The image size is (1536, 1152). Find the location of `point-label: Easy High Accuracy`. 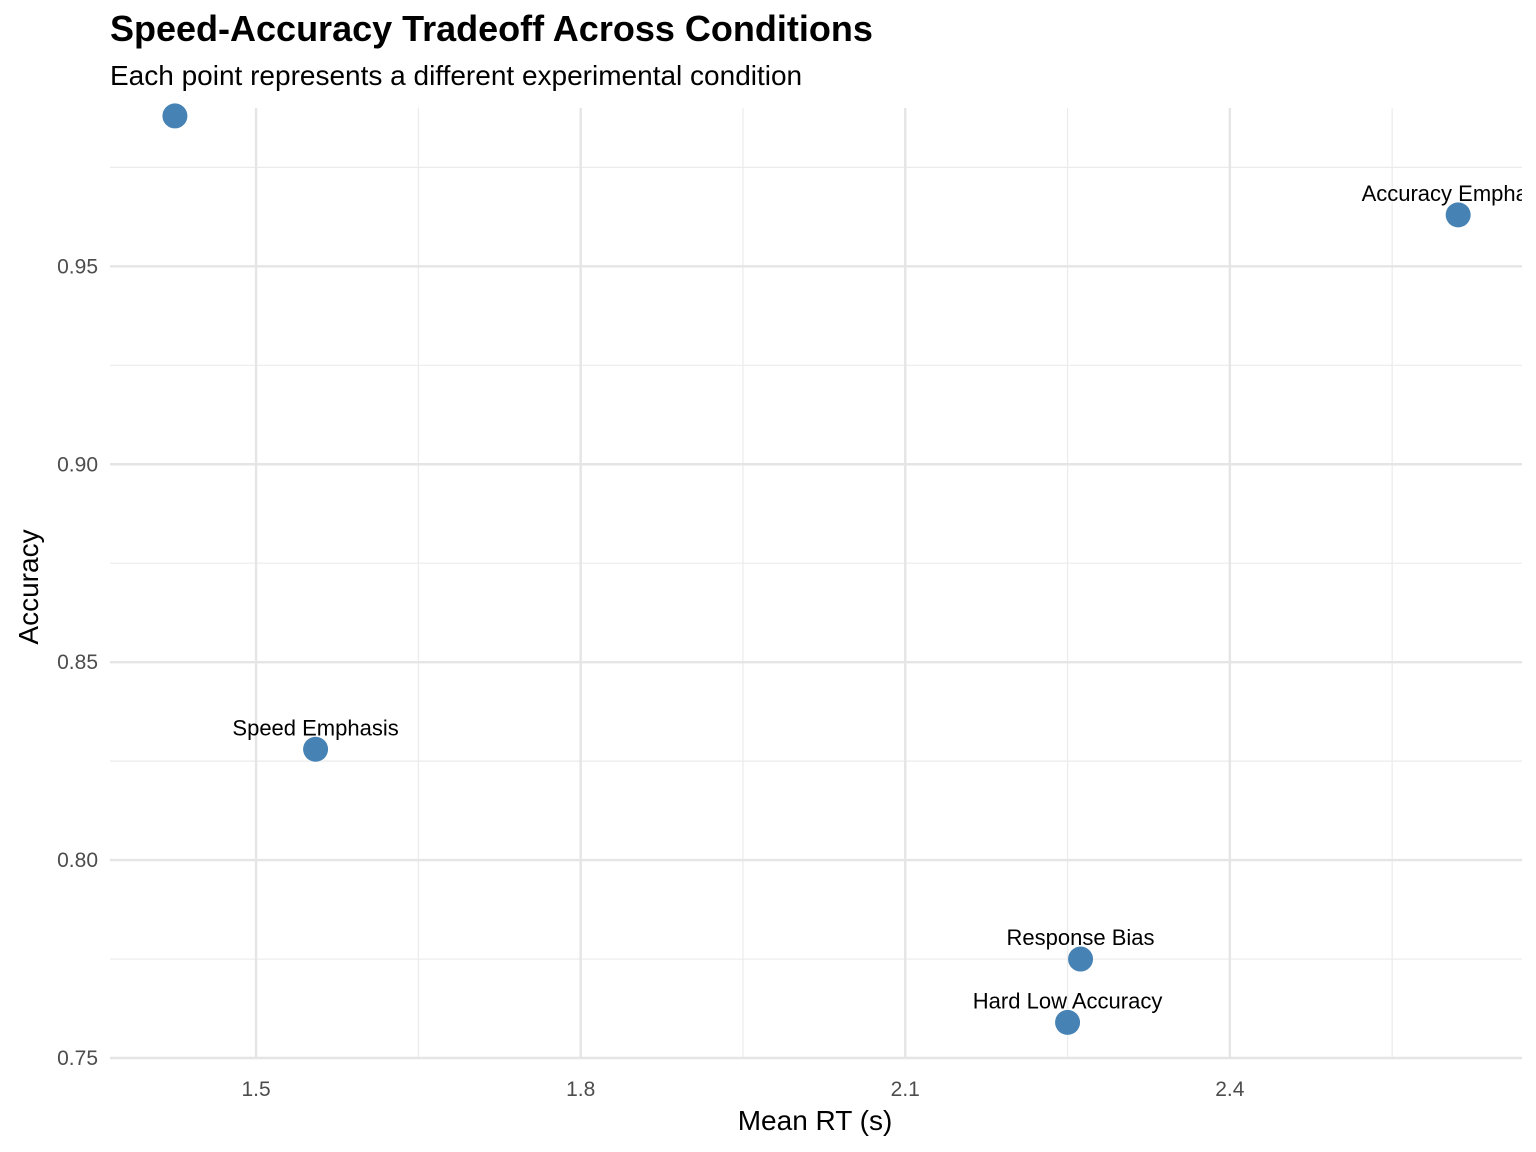

point-label: Easy High Accuracy is located at coordinates (175, 94).